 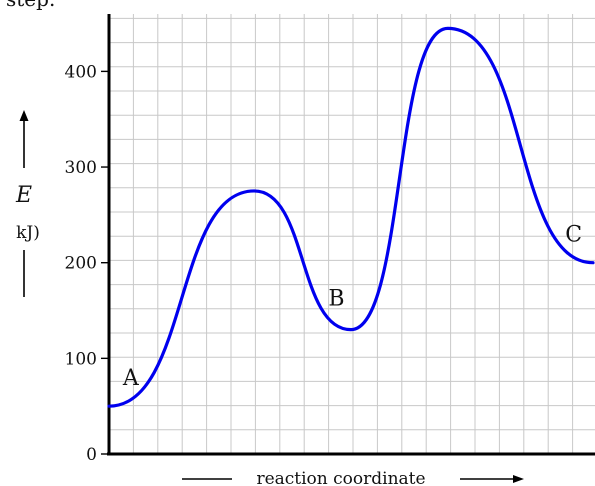 I want to click on y-tick-label: 400, so click(x=81, y=72).